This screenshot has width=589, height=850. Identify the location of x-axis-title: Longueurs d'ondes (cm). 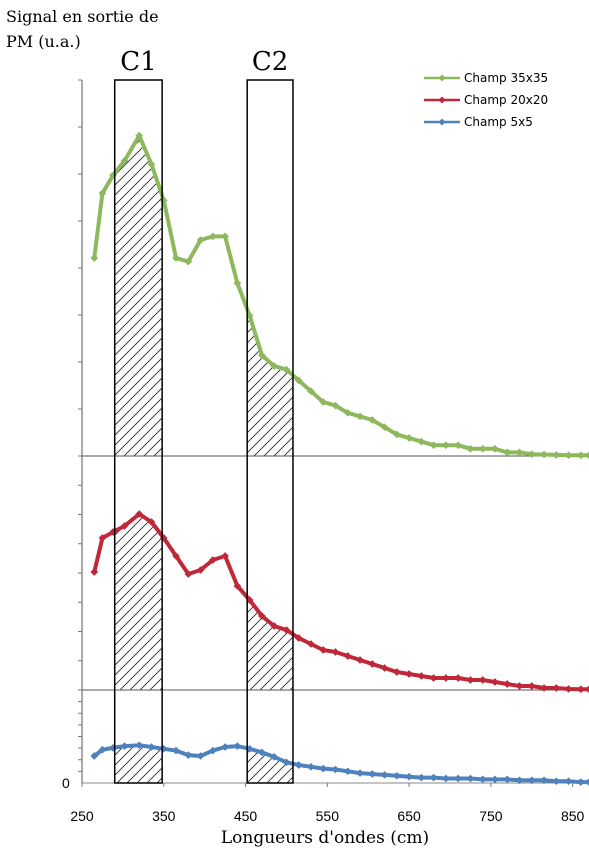
(325, 838).